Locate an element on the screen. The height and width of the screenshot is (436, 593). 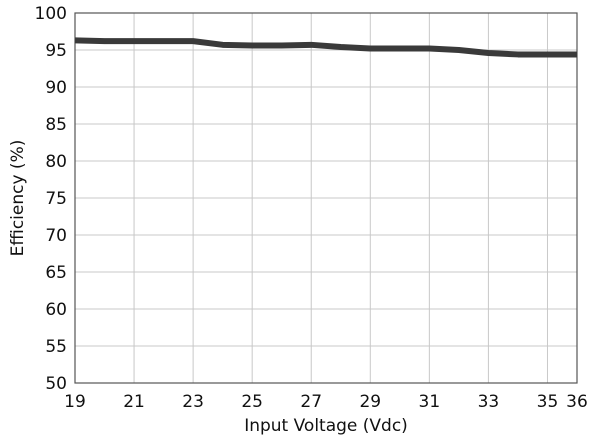
y-tick-label: 80 is located at coordinates (56, 162).